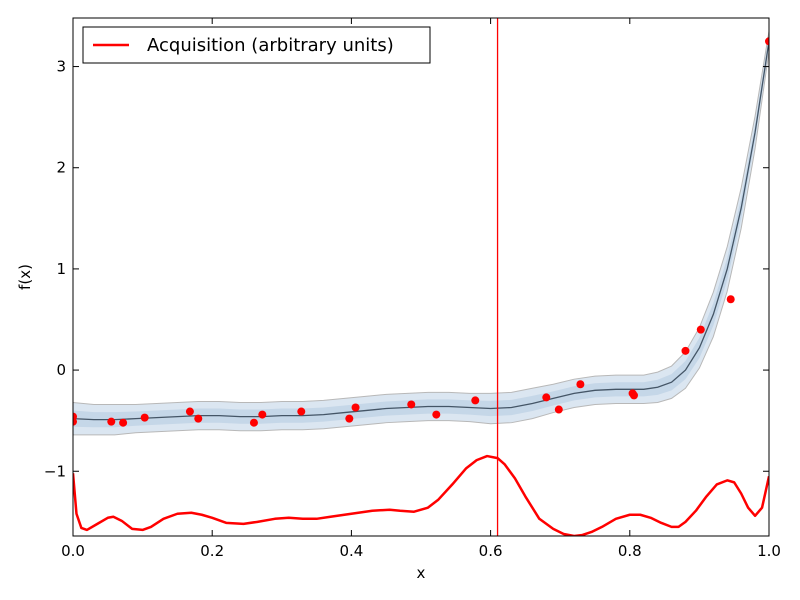 The height and width of the screenshot is (600, 800). What do you see at coordinates (421, 573) in the screenshot?
I see `x-axis-label: x` at bounding box center [421, 573].